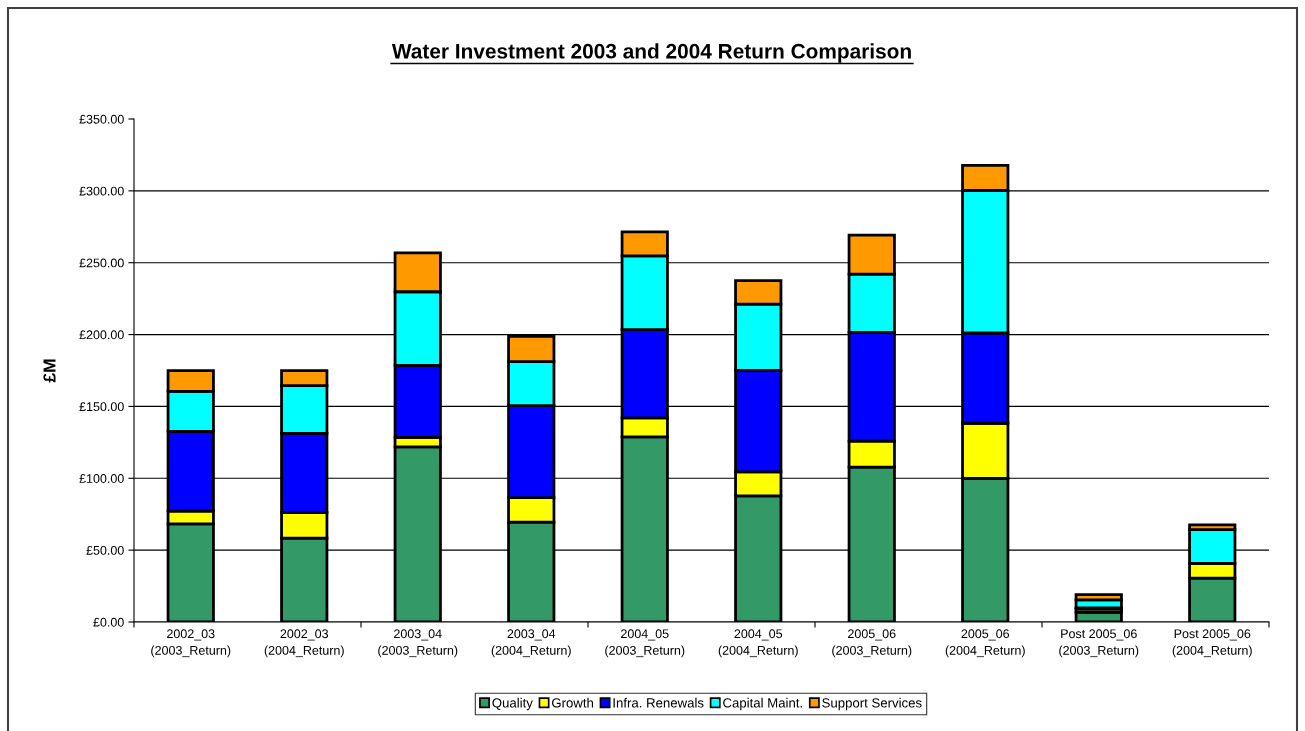 This screenshot has width=1305, height=731. Describe the element at coordinates (101, 478) in the screenshot. I see `y-tick-label: £100.00` at that location.